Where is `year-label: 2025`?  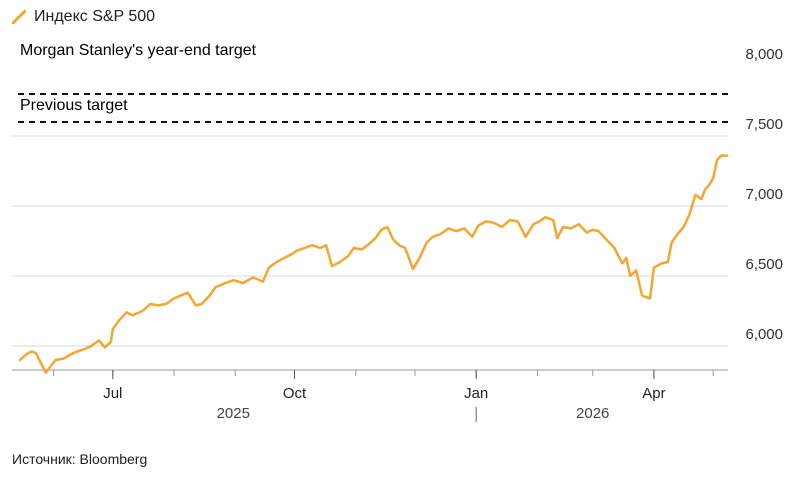 year-label: 2025 is located at coordinates (233, 413).